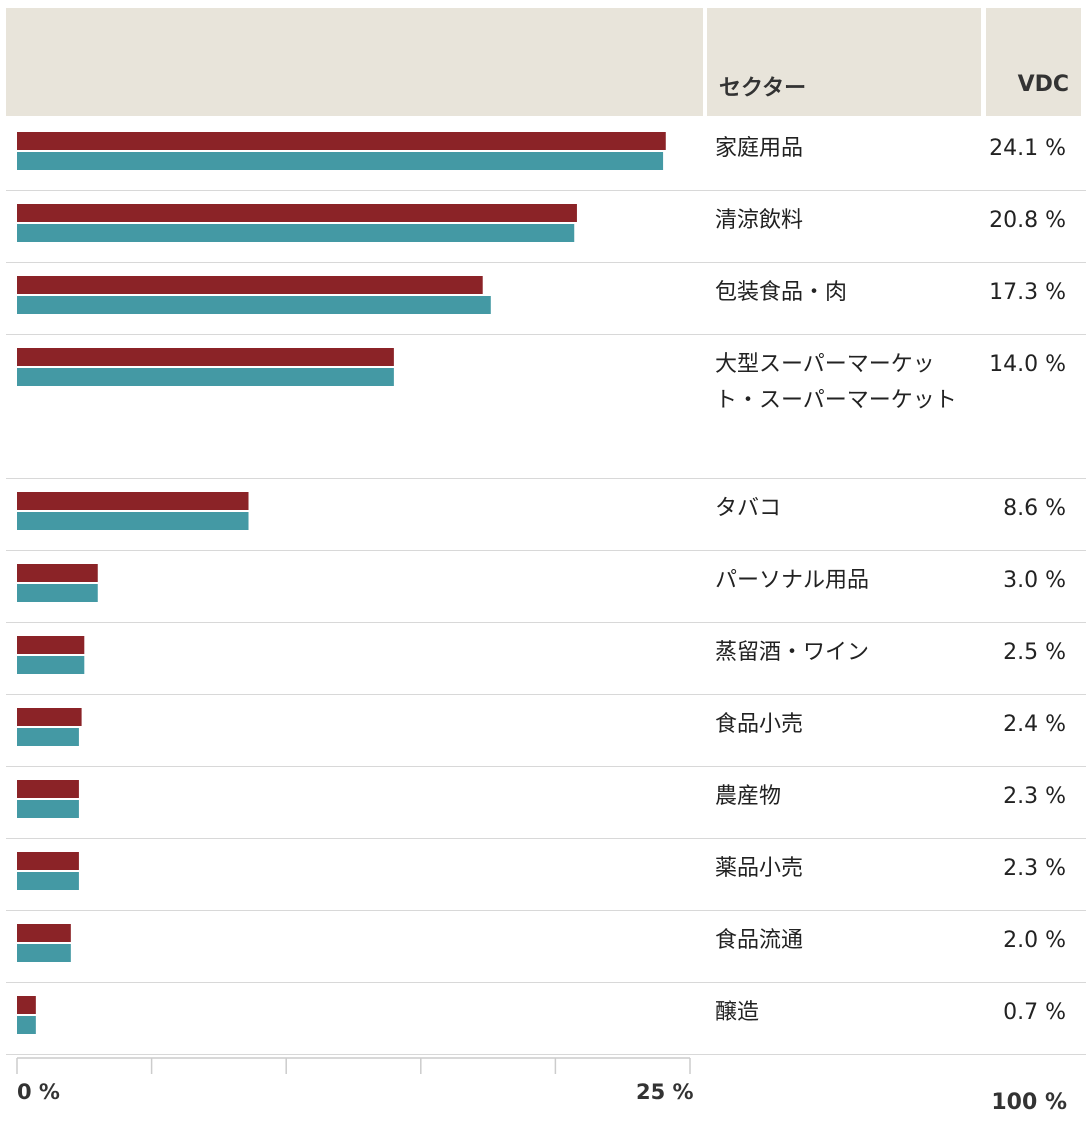 This screenshot has width=1086, height=1126. Describe the element at coordinates (1027, 292) in the screenshot. I see `vdc-value: 17.3 %` at that location.